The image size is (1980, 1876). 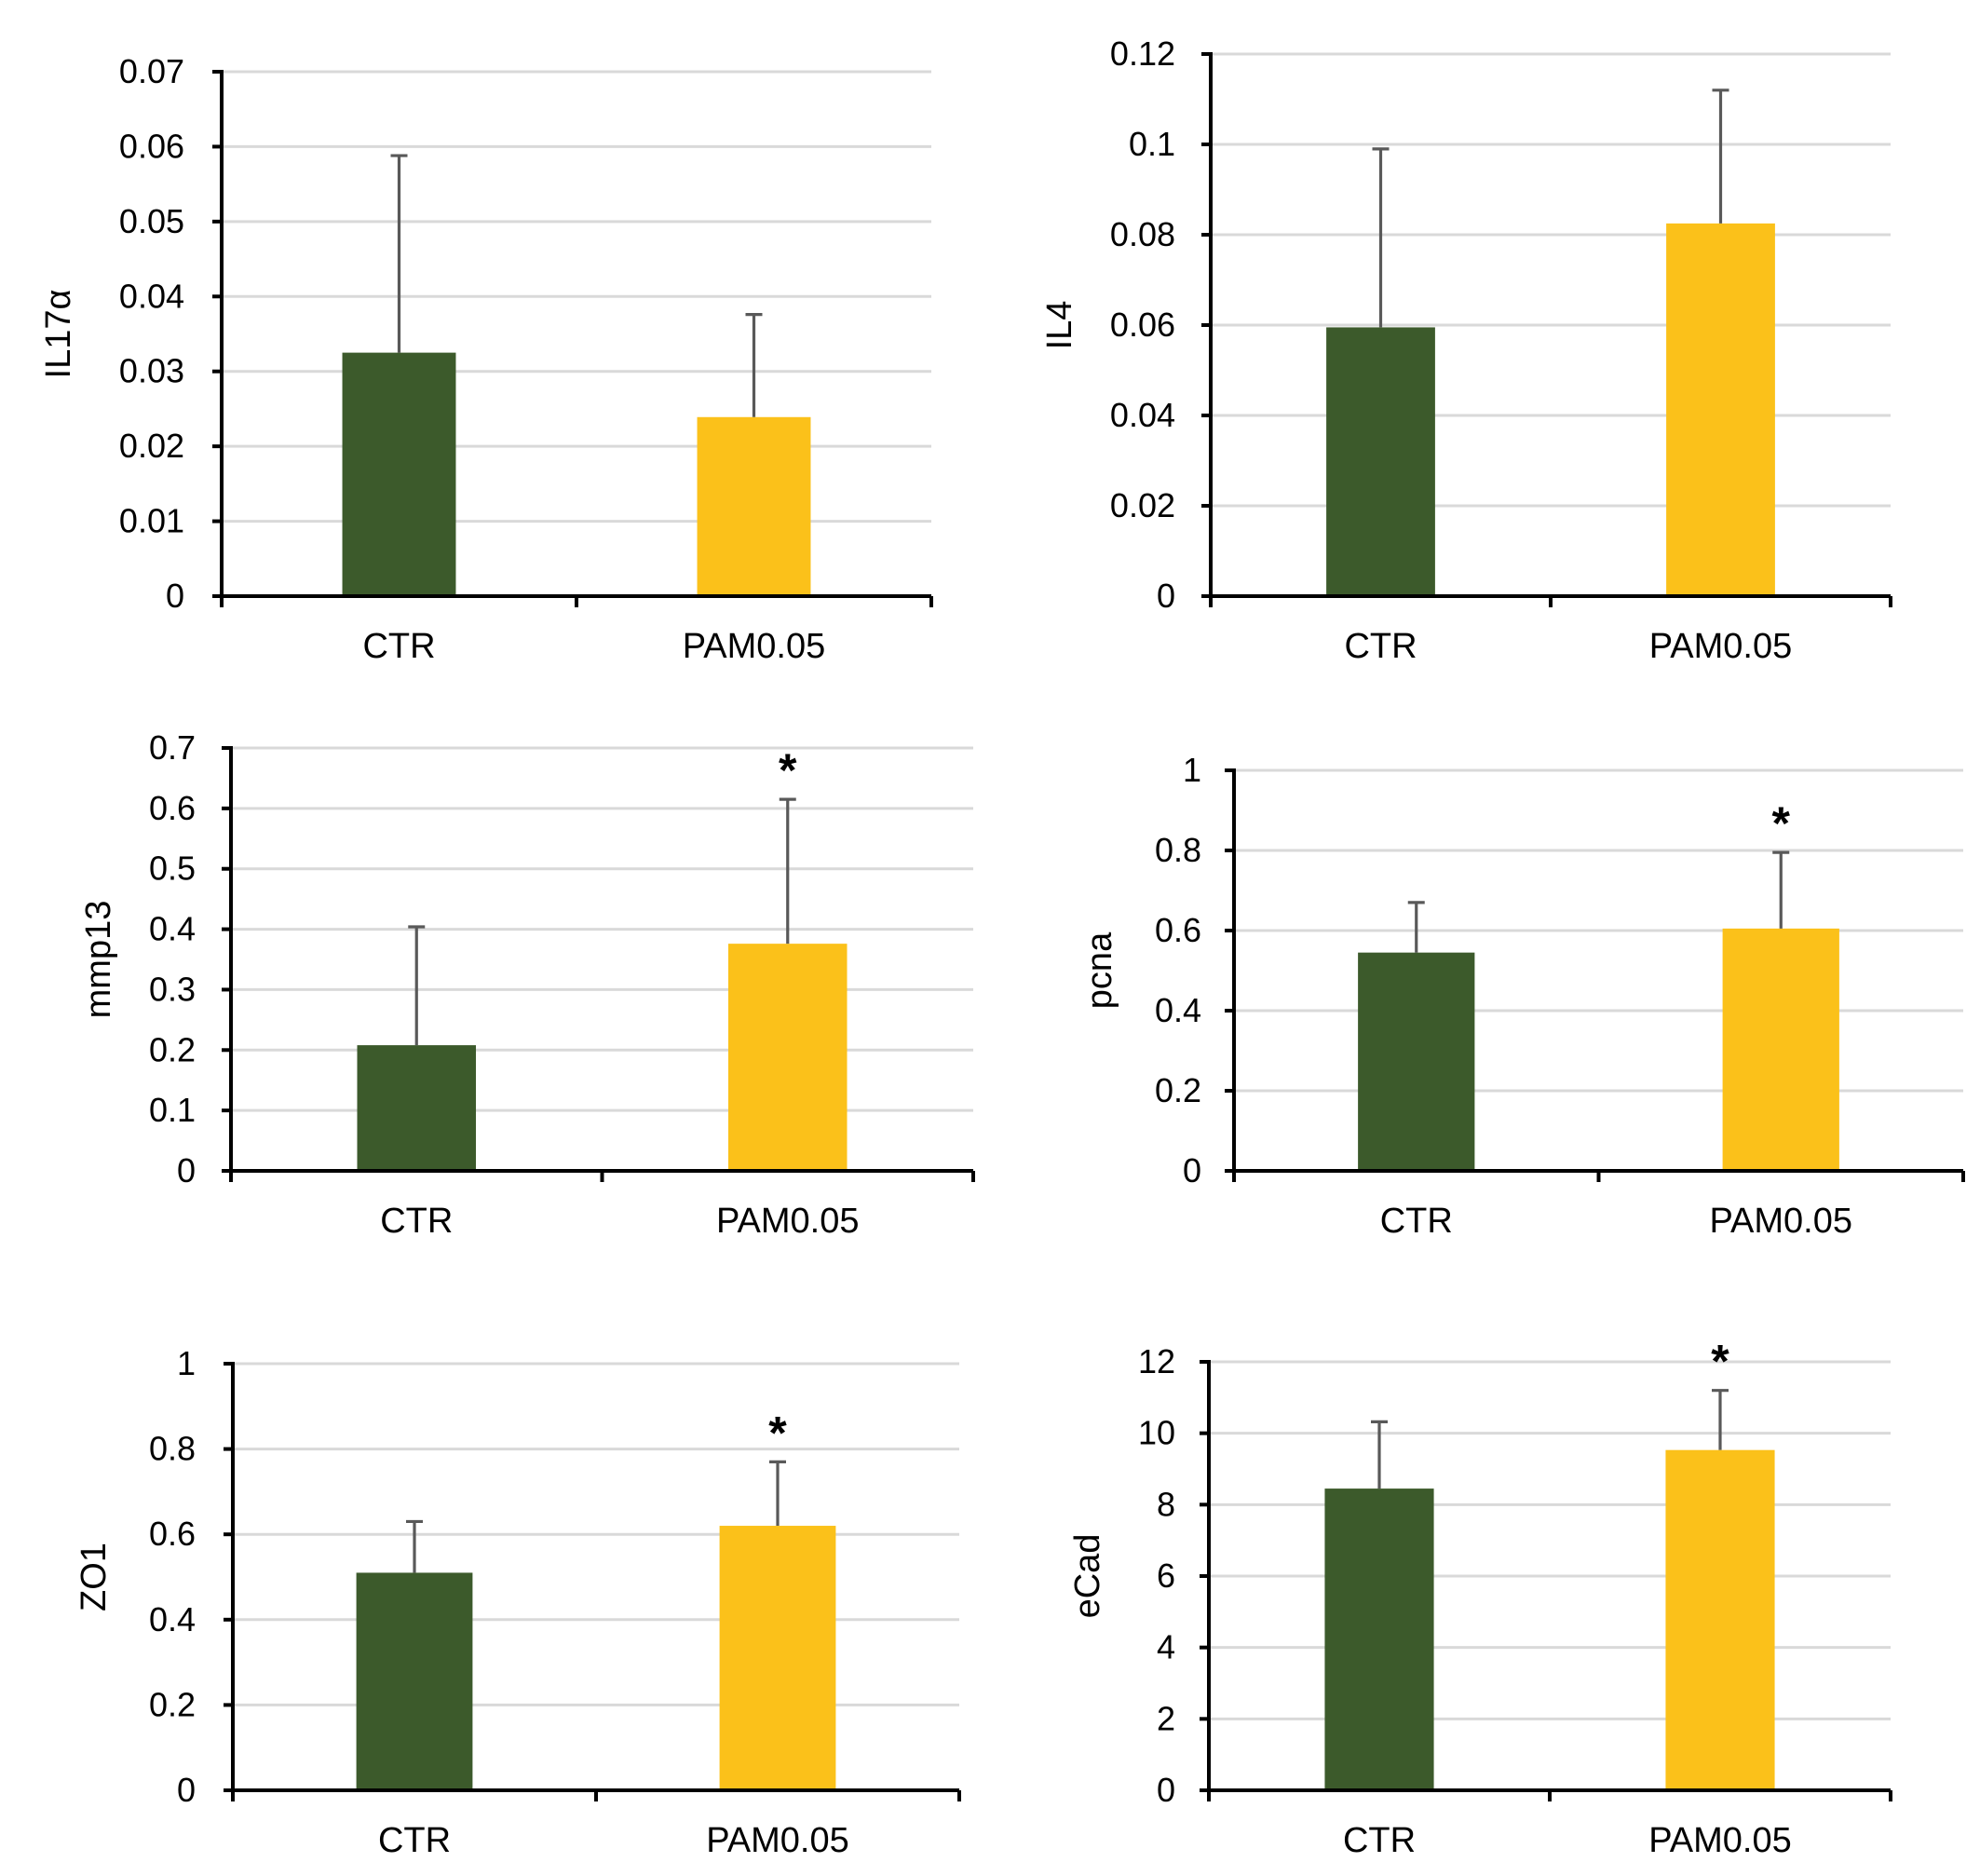 I want to click on y-tick-label: 0.5, so click(x=172, y=869).